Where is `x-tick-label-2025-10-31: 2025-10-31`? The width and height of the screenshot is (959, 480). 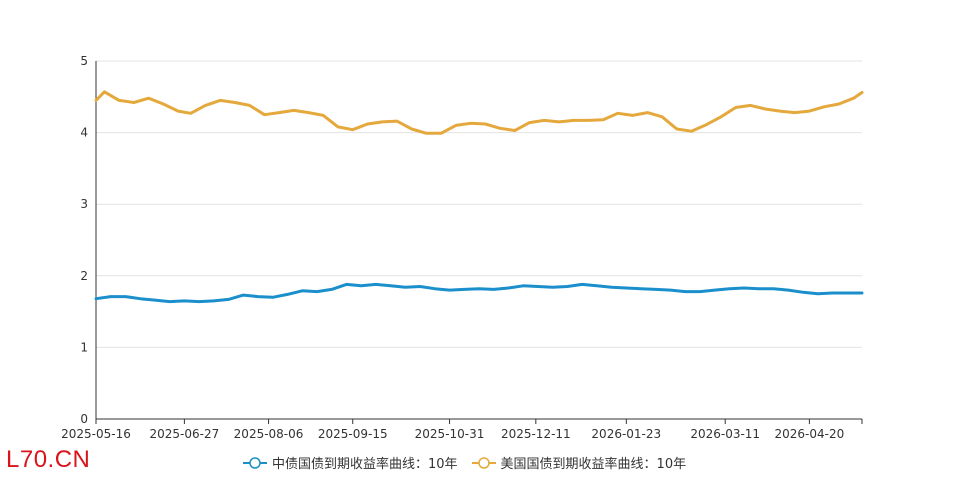 x-tick-label-2025-10-31: 2025-10-31 is located at coordinates (450, 434).